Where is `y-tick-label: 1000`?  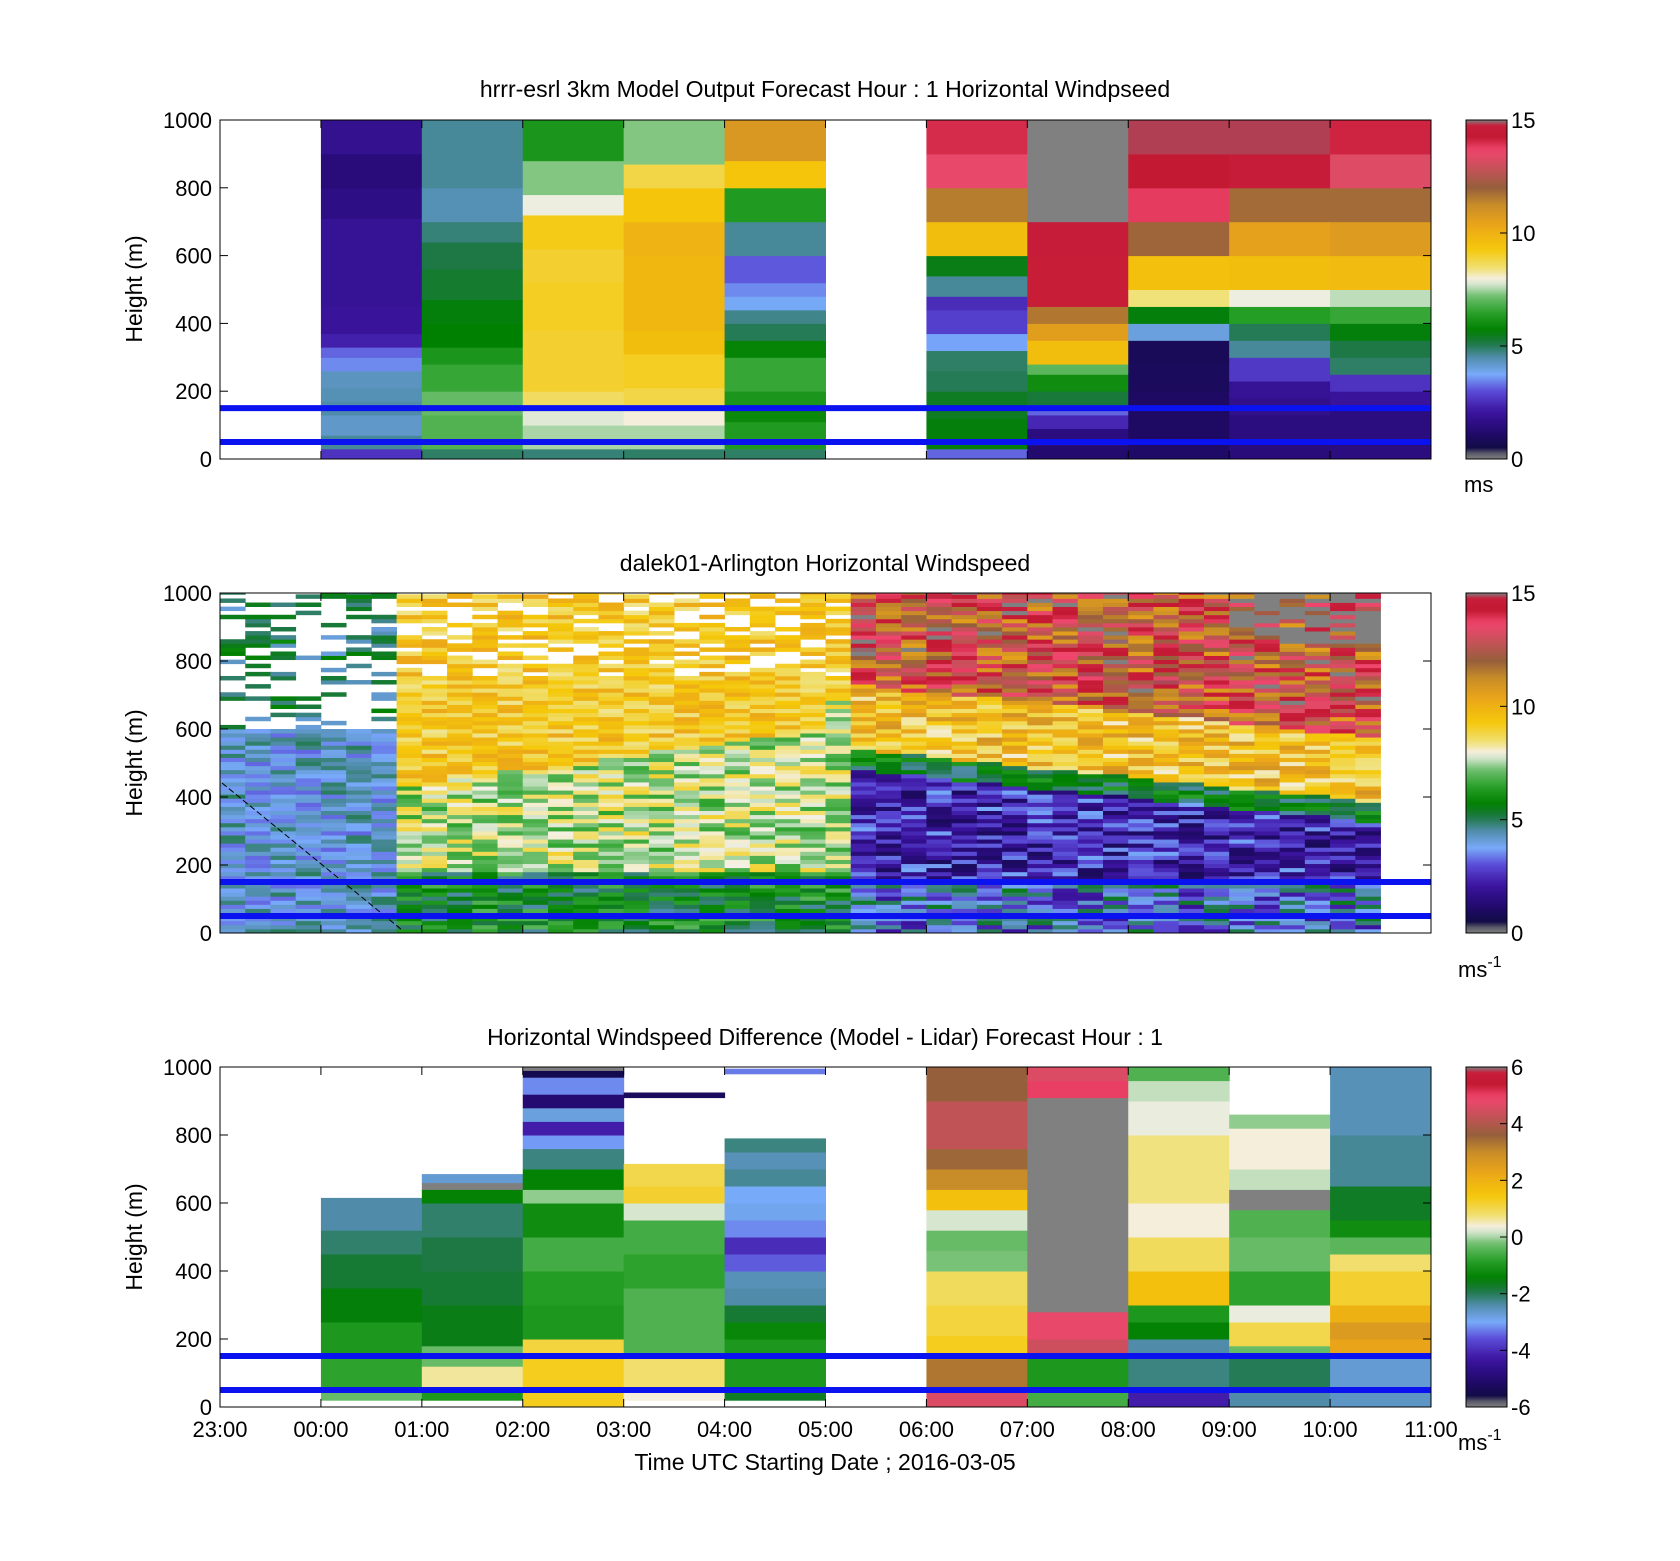 y-tick-label: 1000 is located at coordinates (187, 593).